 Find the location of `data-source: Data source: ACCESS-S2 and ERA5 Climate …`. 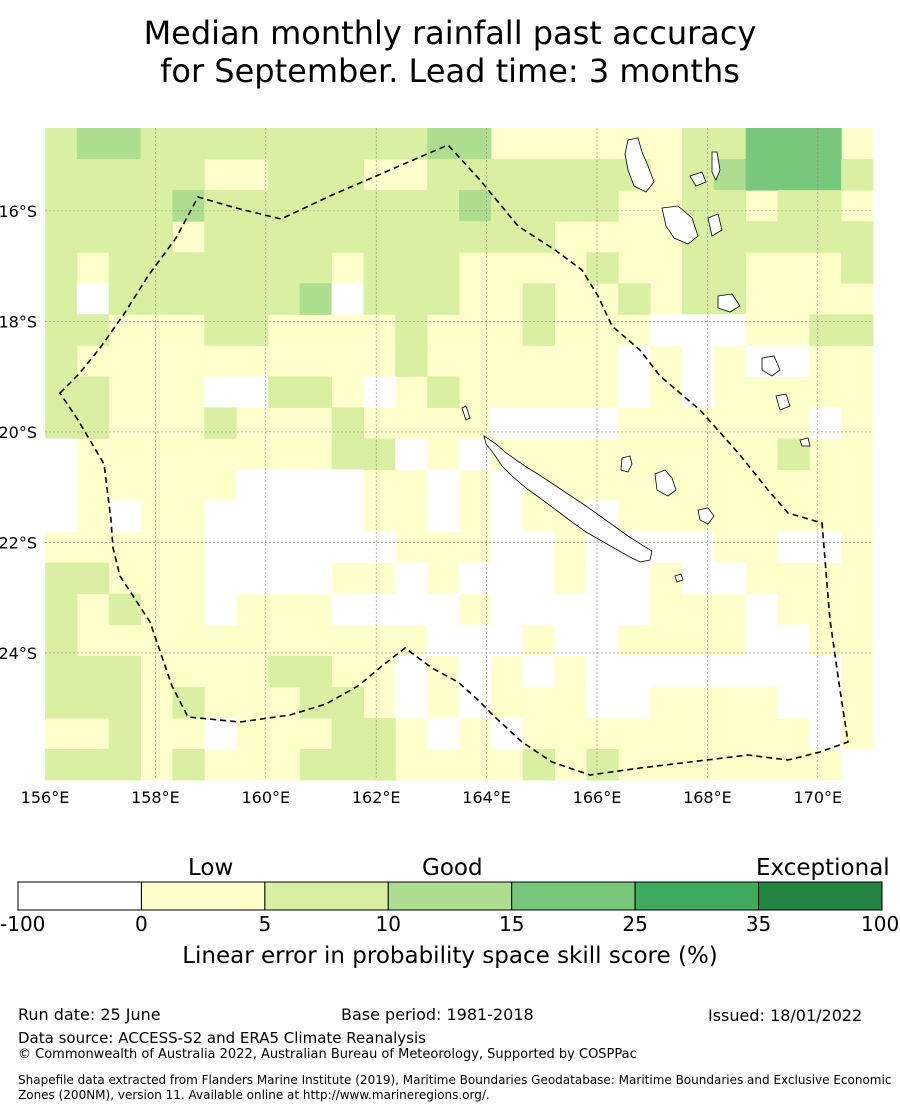

data-source: Data source: ACCESS-S2 and ERA5 Climate … is located at coordinates (222, 1038).